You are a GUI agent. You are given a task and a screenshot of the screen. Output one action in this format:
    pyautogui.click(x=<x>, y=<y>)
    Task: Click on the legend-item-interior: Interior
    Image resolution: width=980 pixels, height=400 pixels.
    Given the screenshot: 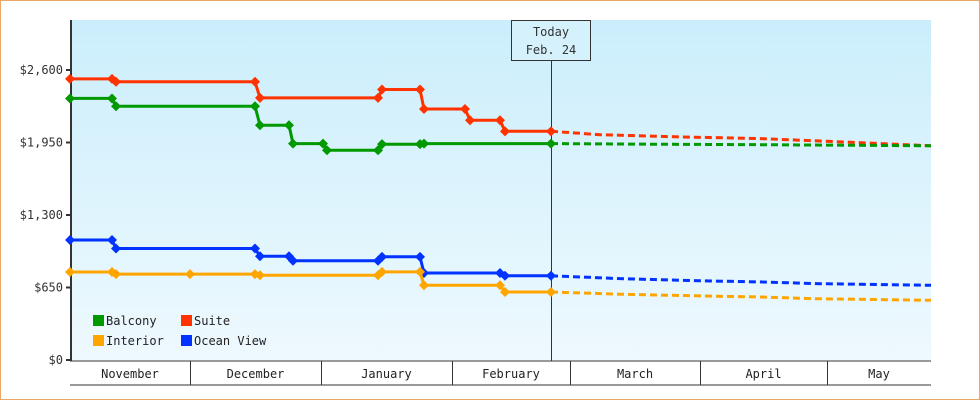 What is the action you would take?
    pyautogui.click(x=128, y=341)
    